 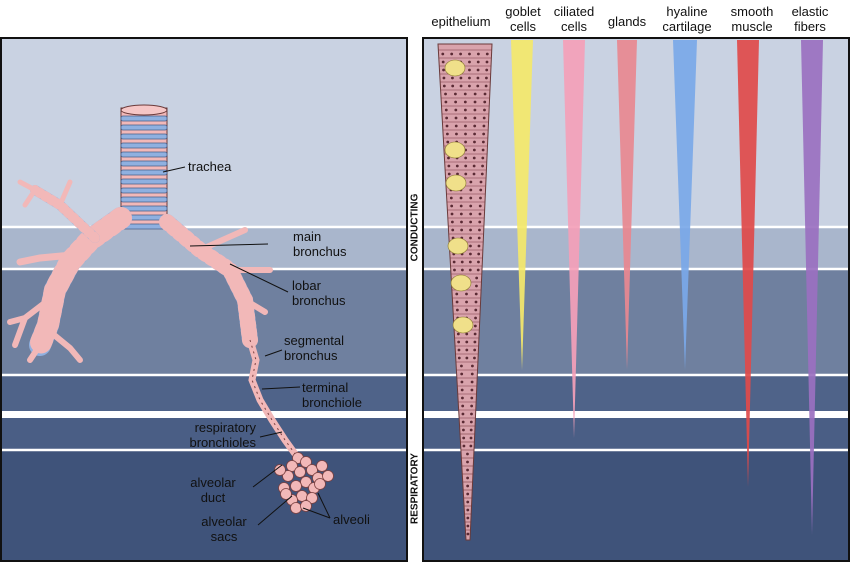 I want to click on label-segmental-bronchus: segmental bronchus, so click(x=314, y=348).